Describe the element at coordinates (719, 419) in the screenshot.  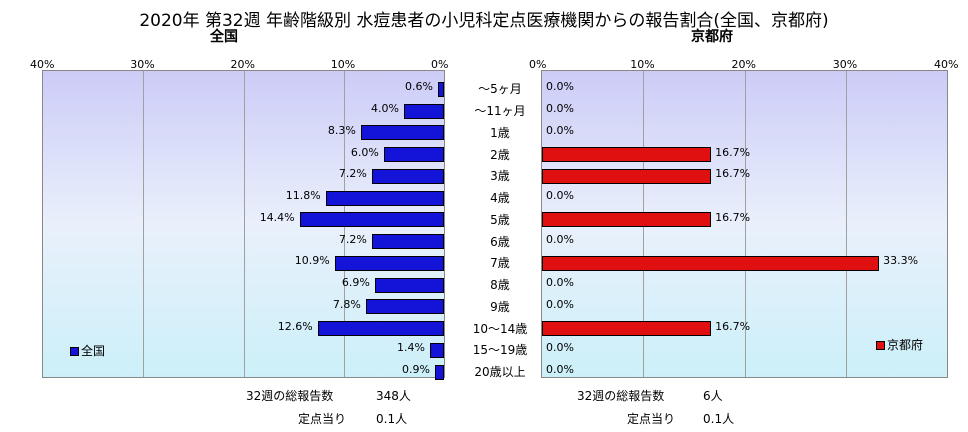
I see `kyoto-per-value: 0.1人` at that location.